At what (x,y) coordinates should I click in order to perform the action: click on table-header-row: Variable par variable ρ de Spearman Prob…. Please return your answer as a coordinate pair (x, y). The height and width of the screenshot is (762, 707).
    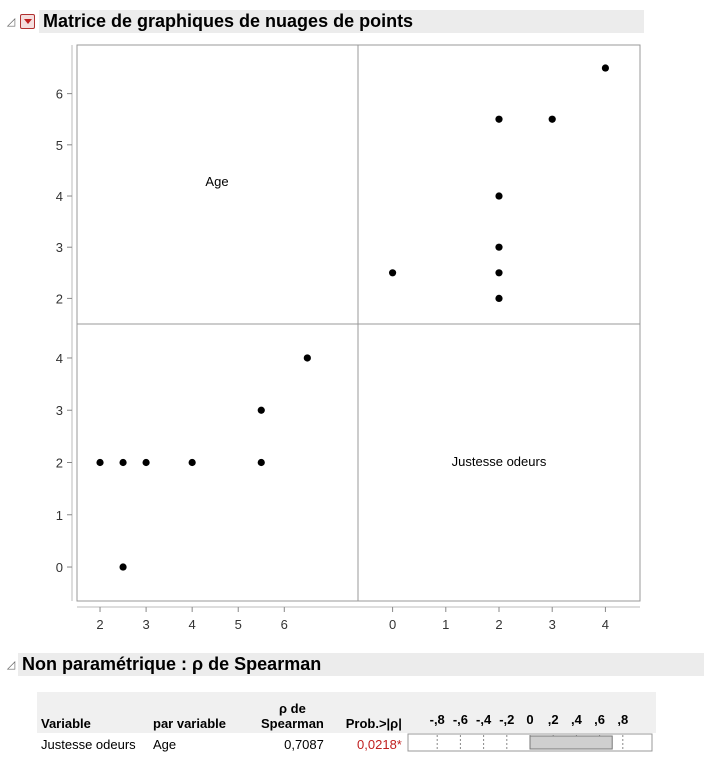
    Looking at the image, I should click on (346, 712).